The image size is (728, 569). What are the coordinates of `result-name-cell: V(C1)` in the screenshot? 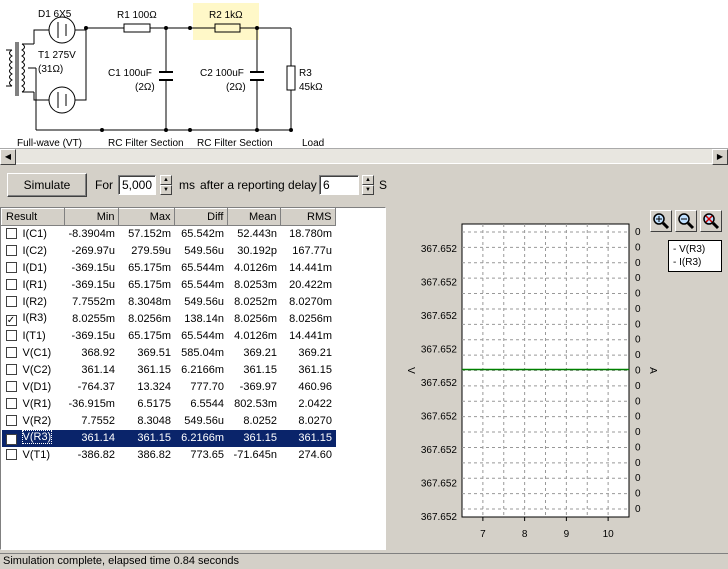 It's located at (33, 353).